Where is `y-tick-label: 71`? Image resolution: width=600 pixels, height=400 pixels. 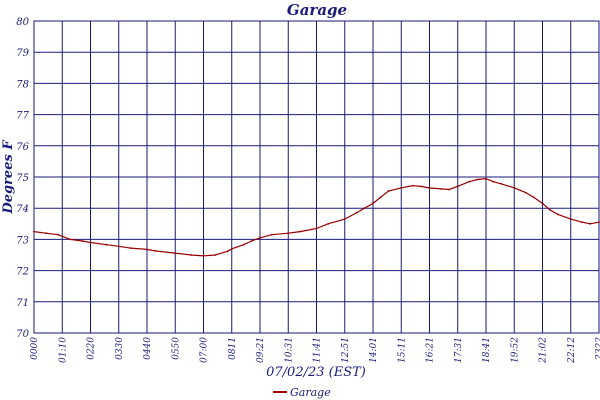
y-tick-label: 71 is located at coordinates (22, 303).